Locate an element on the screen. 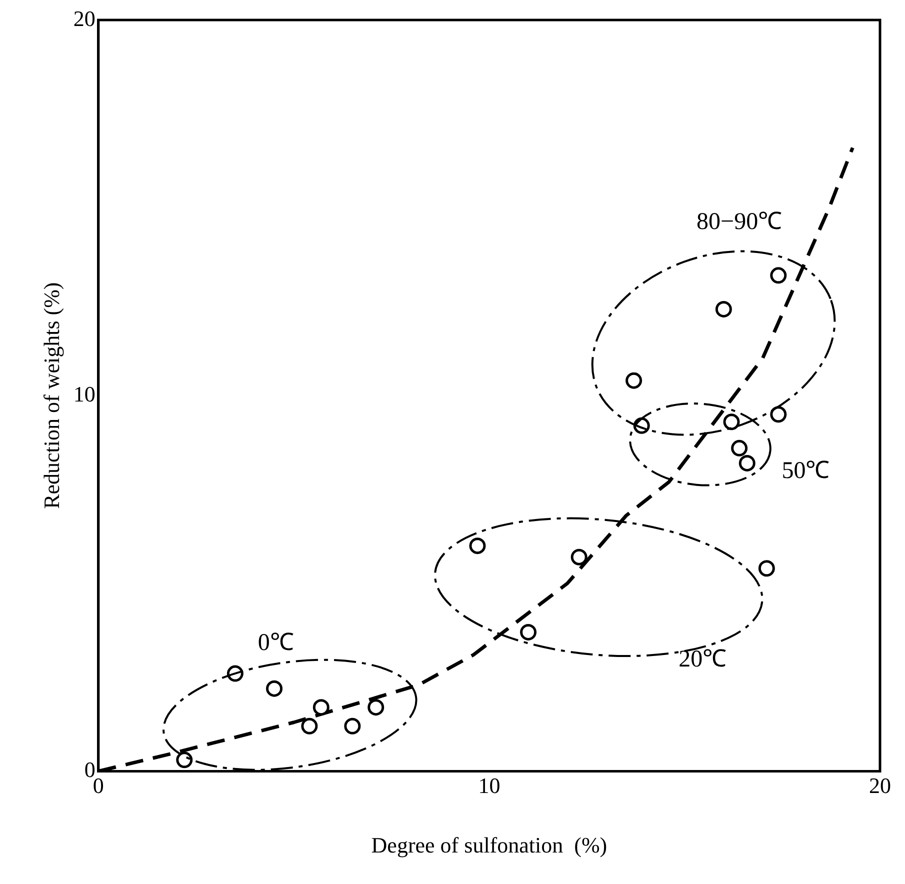  x-tick-label: 20 is located at coordinates (880, 785).